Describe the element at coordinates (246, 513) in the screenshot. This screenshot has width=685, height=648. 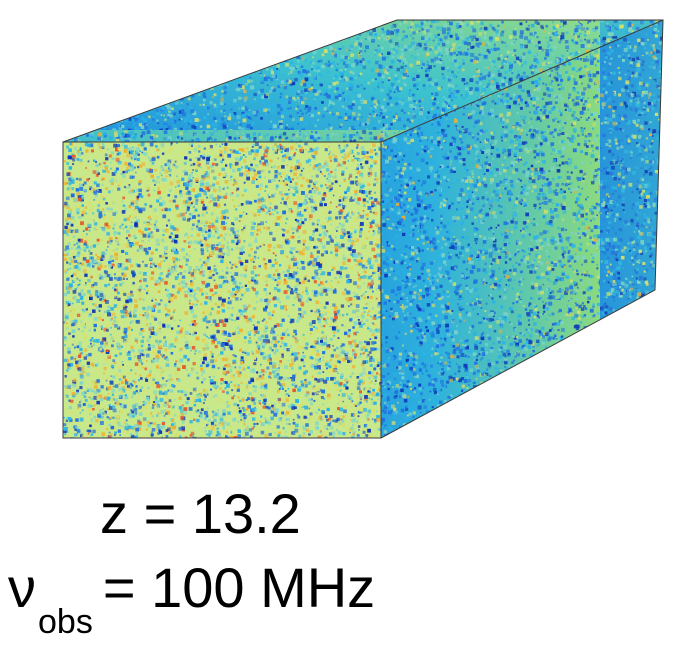
I see `redshift-value: 13.2` at that location.